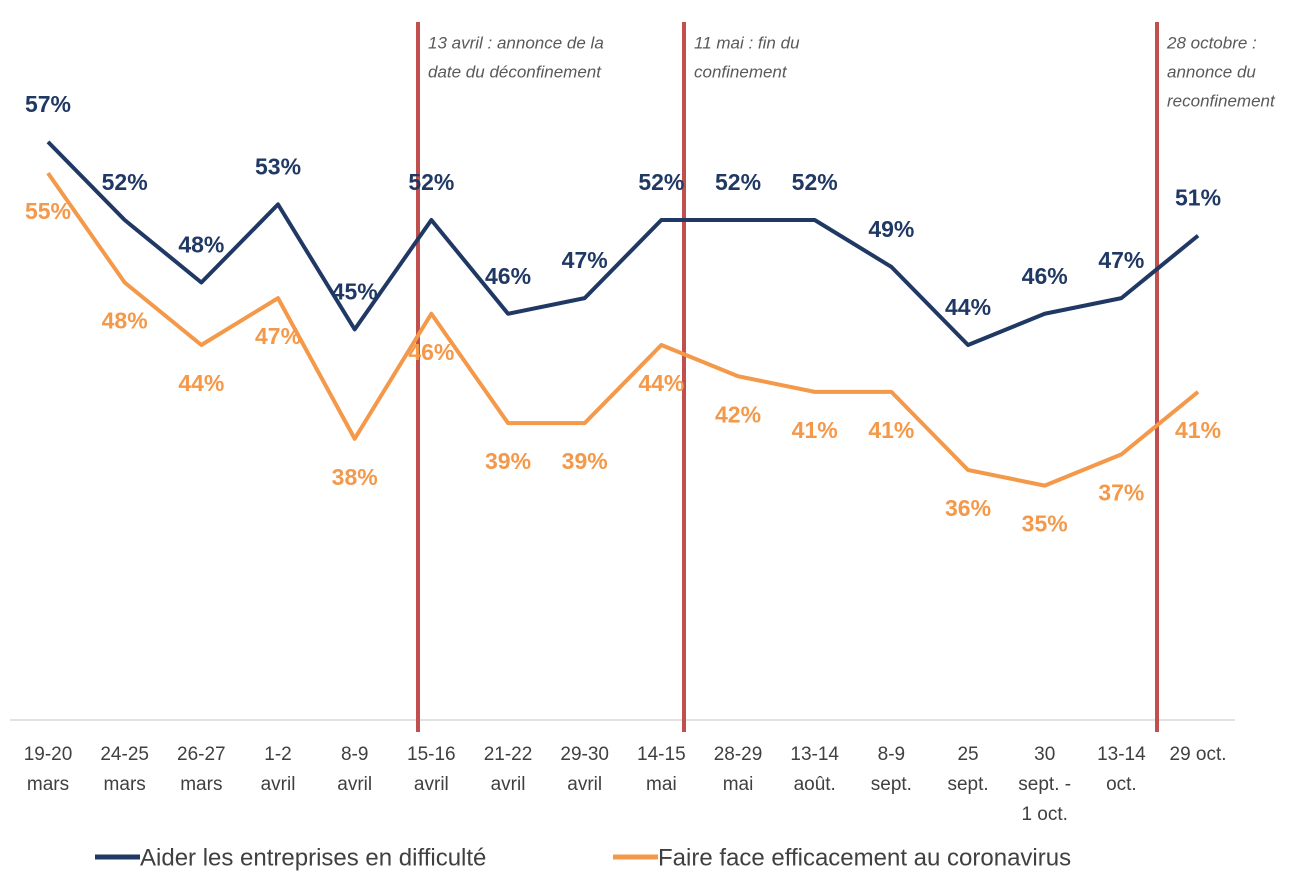 The width and height of the screenshot is (1311, 895). Describe the element at coordinates (1198, 198) in the screenshot. I see `data-label: 51%` at that location.